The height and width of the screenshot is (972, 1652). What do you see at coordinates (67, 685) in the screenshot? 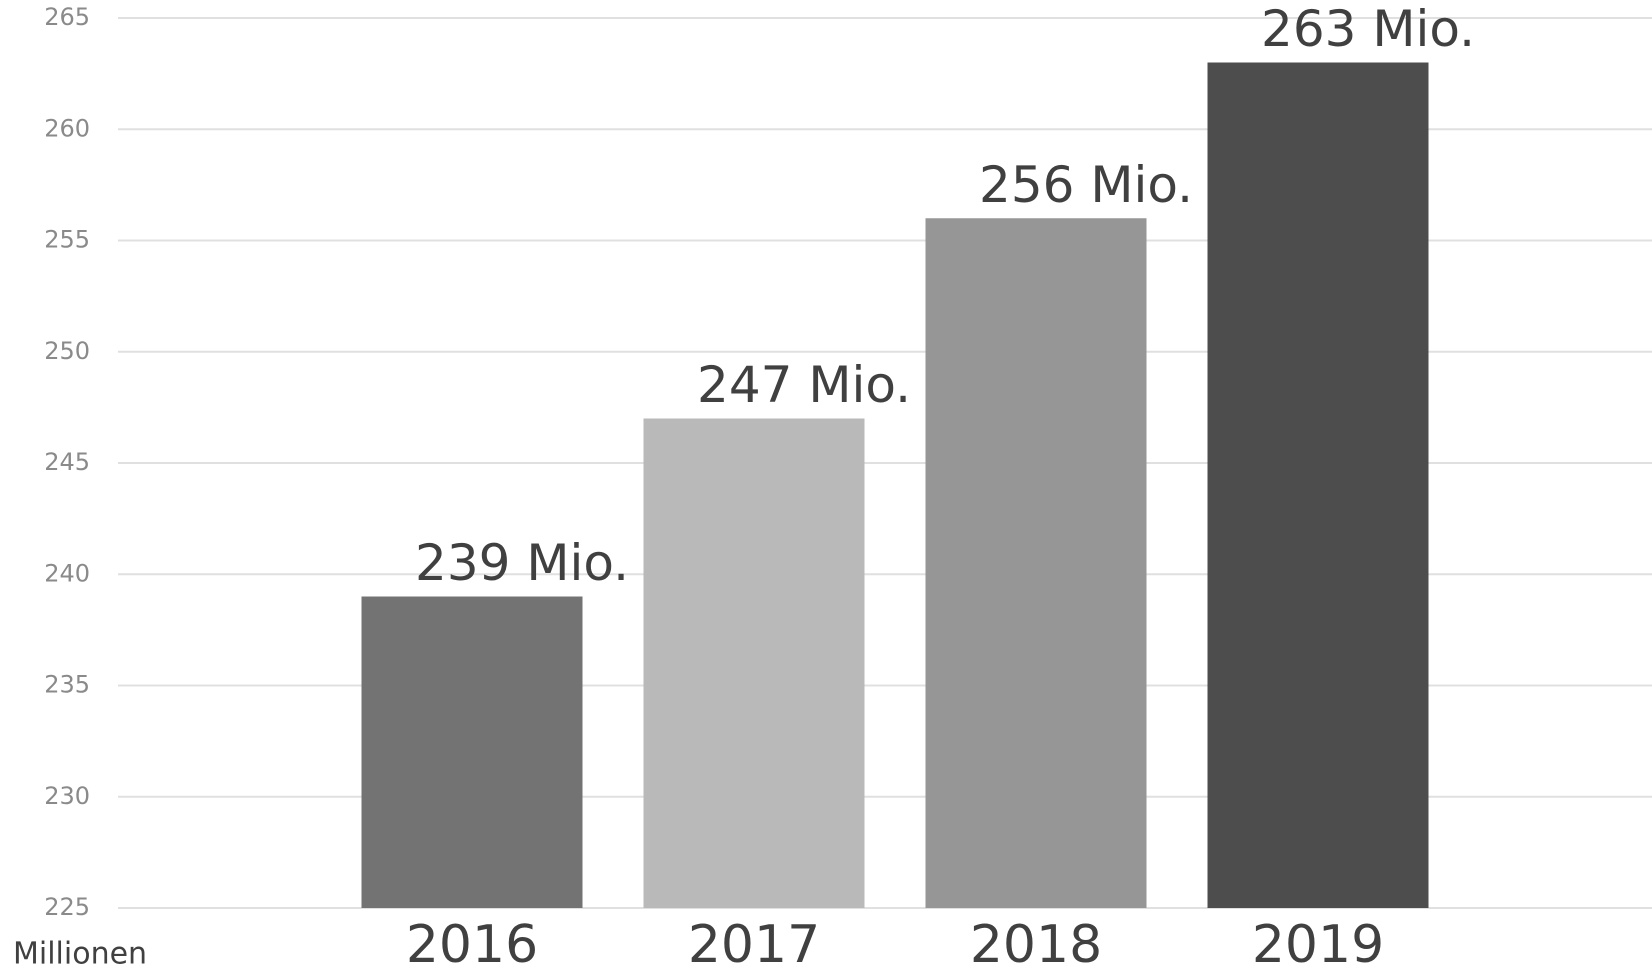
I see `y-tick-label: 235` at bounding box center [67, 685].